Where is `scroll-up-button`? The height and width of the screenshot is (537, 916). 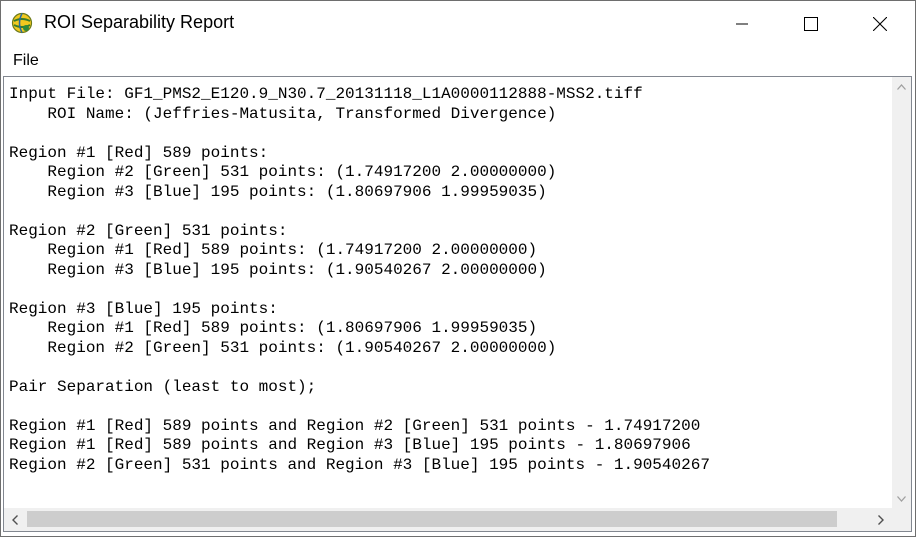 scroll-up-button is located at coordinates (901, 86).